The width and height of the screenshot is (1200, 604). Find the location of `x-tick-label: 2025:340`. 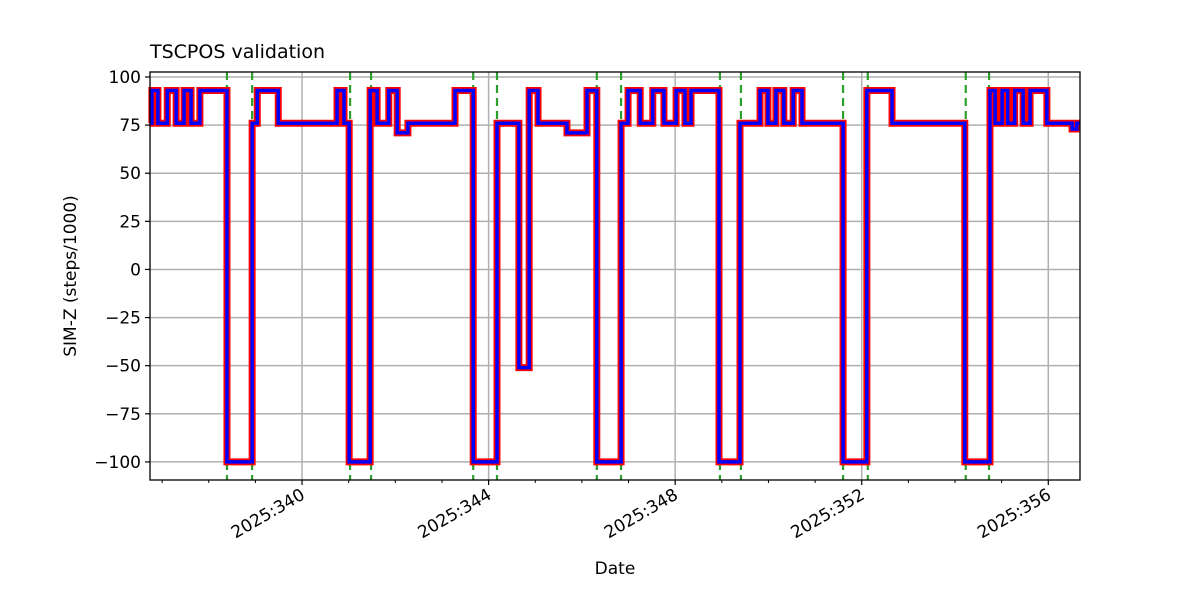

x-tick-label: 2025:340 is located at coordinates (268, 514).